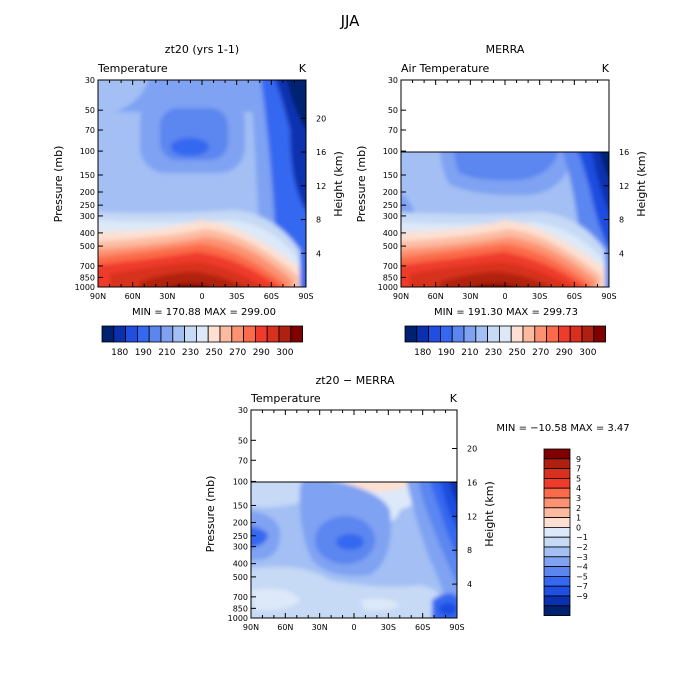 This screenshot has height=700, width=700. I want to click on panel-merra-unit: K, so click(606, 68).